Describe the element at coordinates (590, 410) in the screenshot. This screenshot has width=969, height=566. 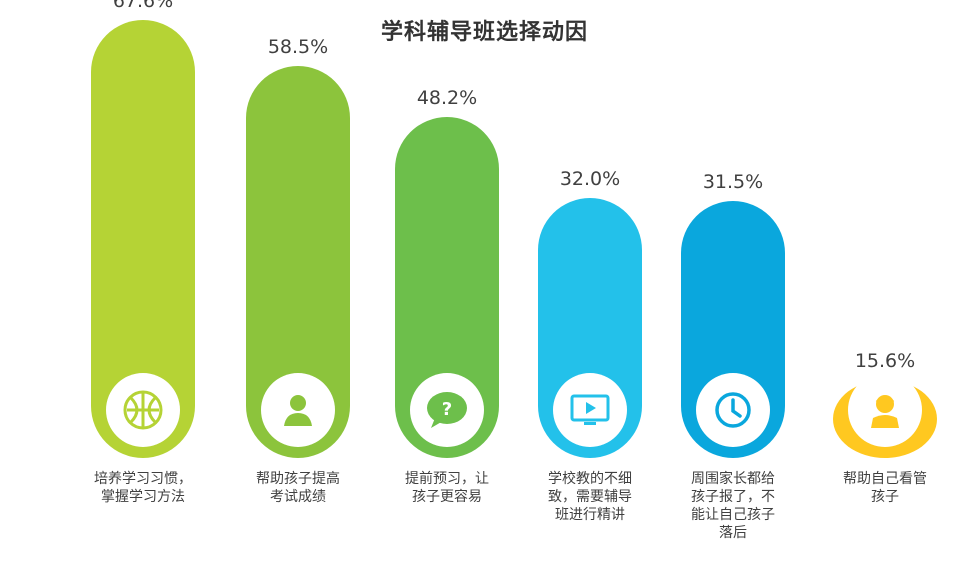
I see `monitor-play-icon` at that location.